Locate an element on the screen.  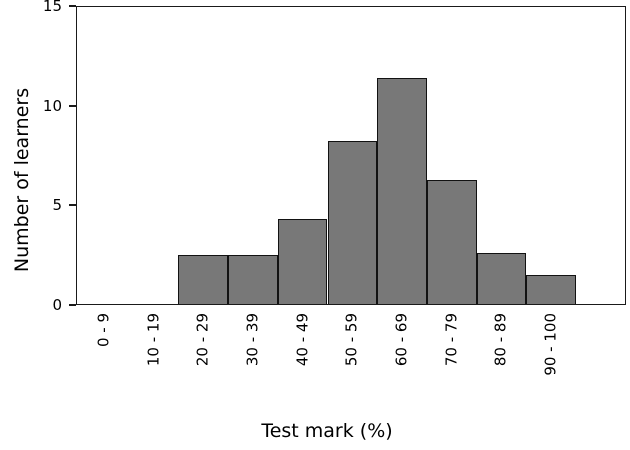
x-tick-label: 20 - 29 is located at coordinates (202, 340).